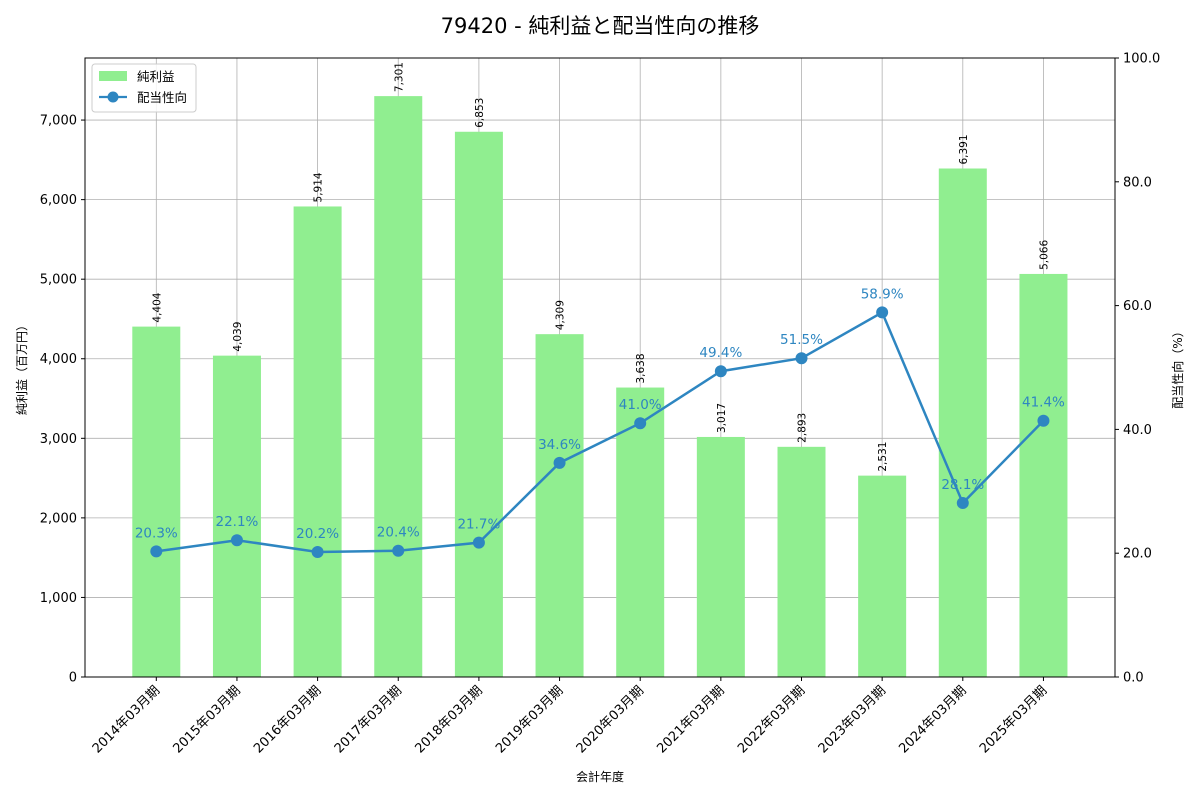  I want to click on x-tick-label: 2024年03月期, so click(932, 719).